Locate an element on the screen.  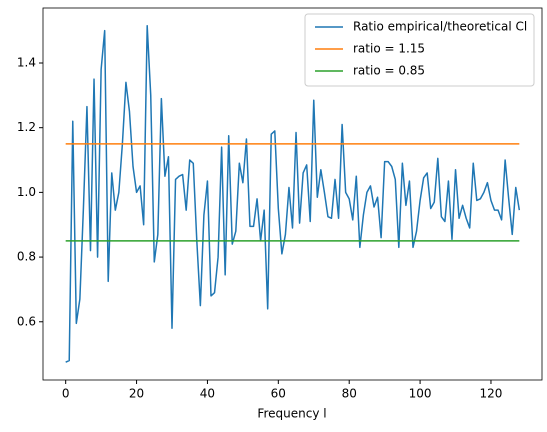
y-tick-label: 1.0 is located at coordinates (26, 192).